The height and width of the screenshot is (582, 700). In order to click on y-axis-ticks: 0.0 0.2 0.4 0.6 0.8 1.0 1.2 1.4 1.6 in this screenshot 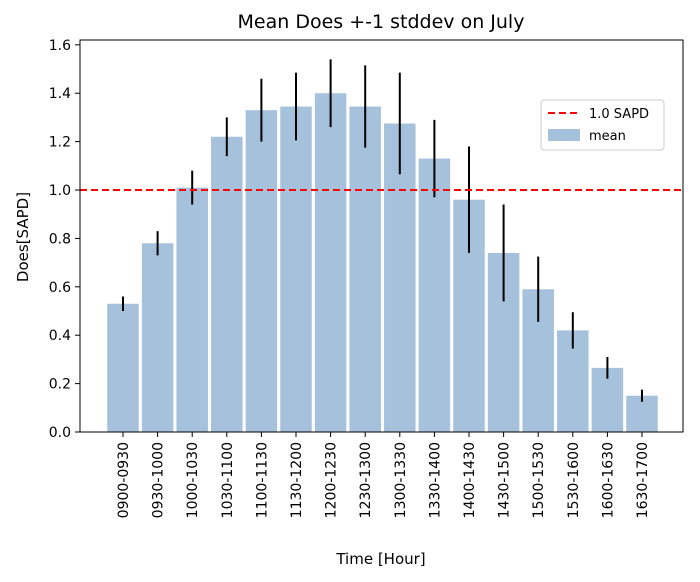, I will do `click(64, 239)`.